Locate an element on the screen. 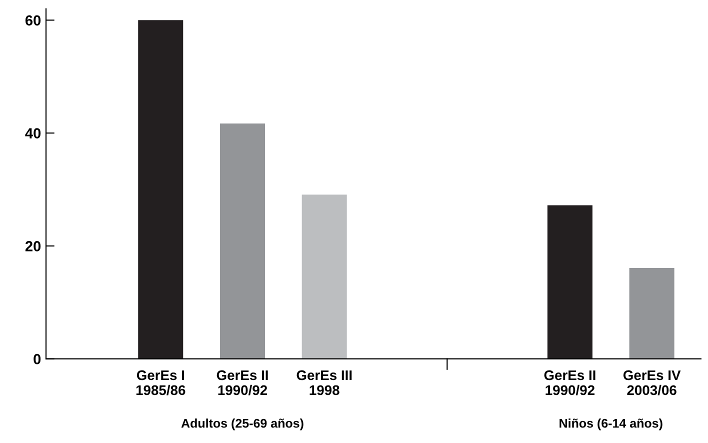  x-tick-label: GerEs I 1985/86 is located at coordinates (161, 383).